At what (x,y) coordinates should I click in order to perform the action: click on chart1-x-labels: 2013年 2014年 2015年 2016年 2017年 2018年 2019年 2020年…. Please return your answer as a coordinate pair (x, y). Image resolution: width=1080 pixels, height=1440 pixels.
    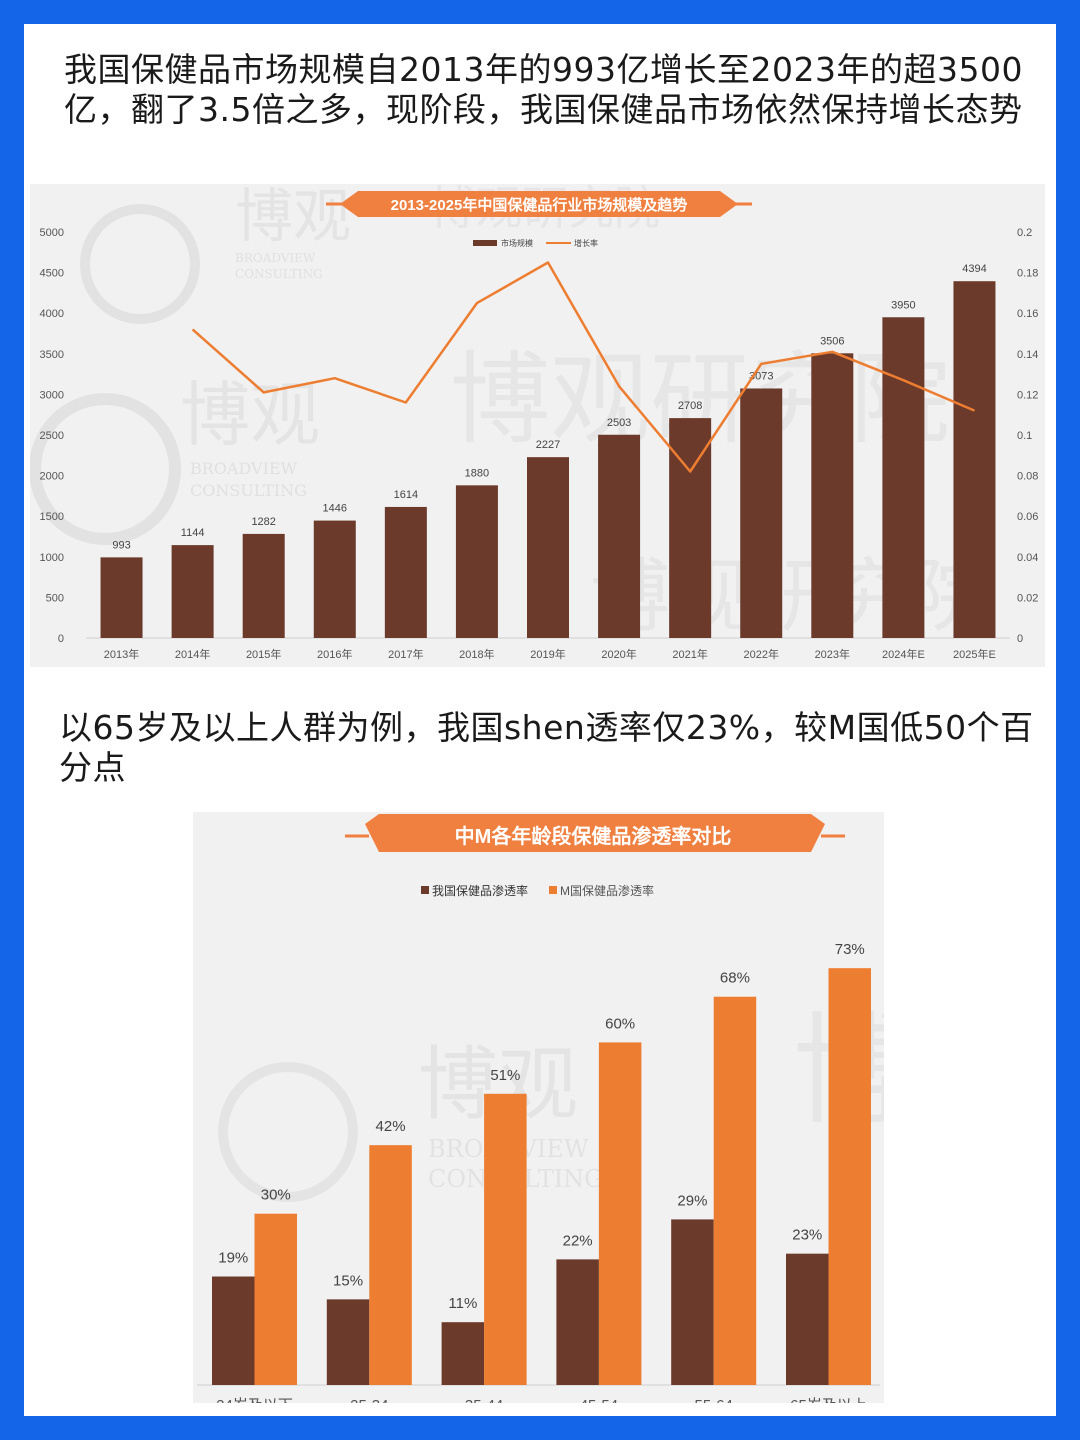
    Looking at the image, I should click on (550, 654).